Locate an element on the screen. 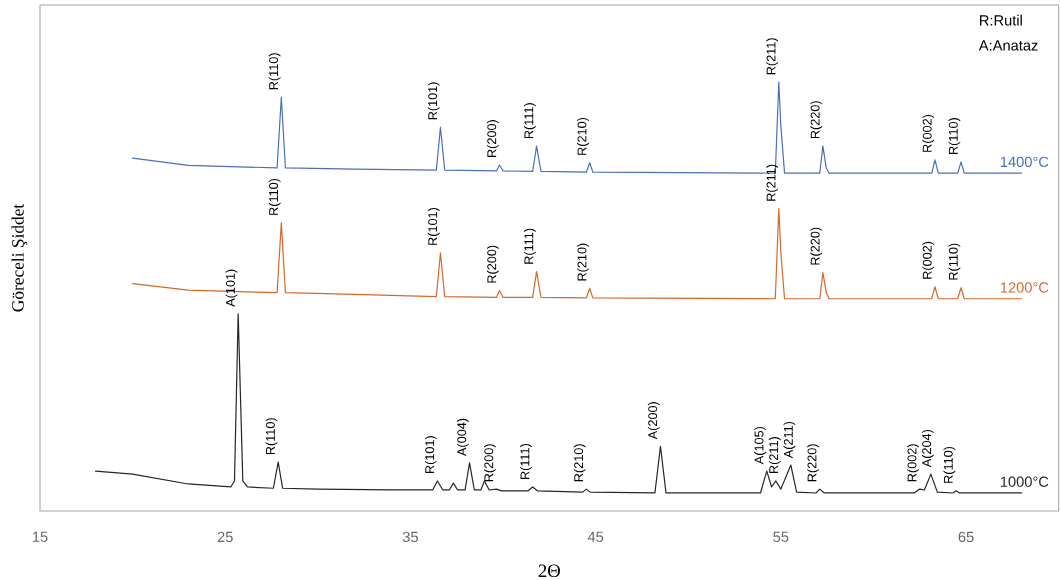  y-axis-title: Göreceli Şiddet is located at coordinates (19, 257).